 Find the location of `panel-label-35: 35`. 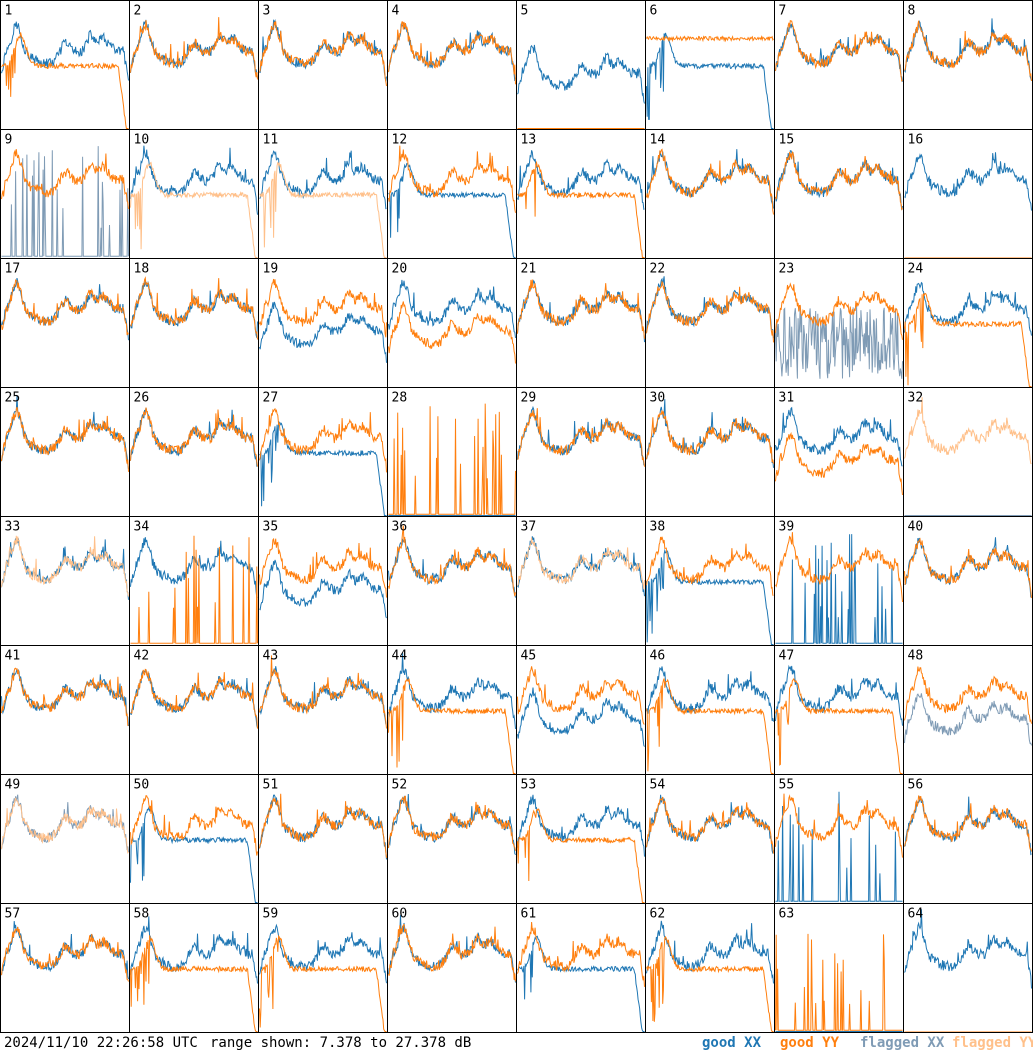

panel-label-35: 35 is located at coordinates (271, 527).